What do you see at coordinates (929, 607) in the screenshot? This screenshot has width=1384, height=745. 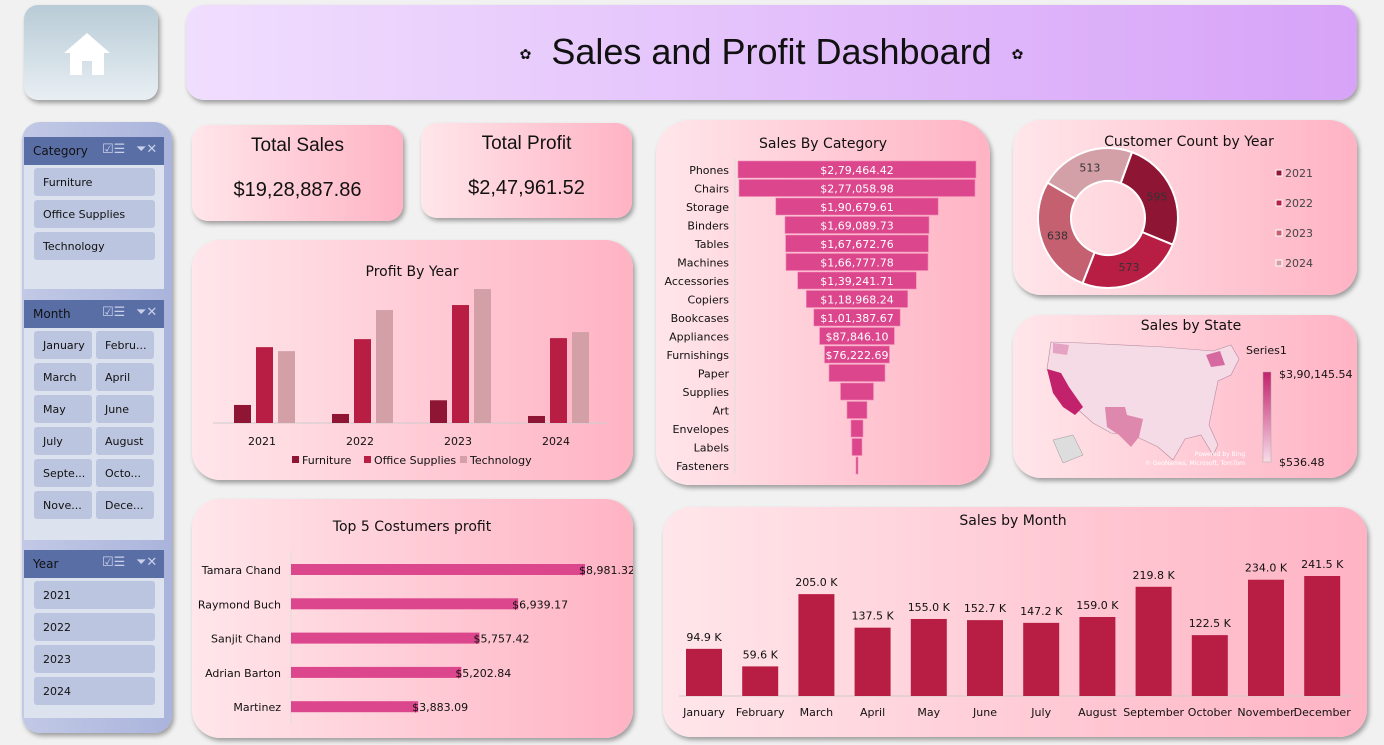 I see `data-label: 155.0 K` at bounding box center [929, 607].